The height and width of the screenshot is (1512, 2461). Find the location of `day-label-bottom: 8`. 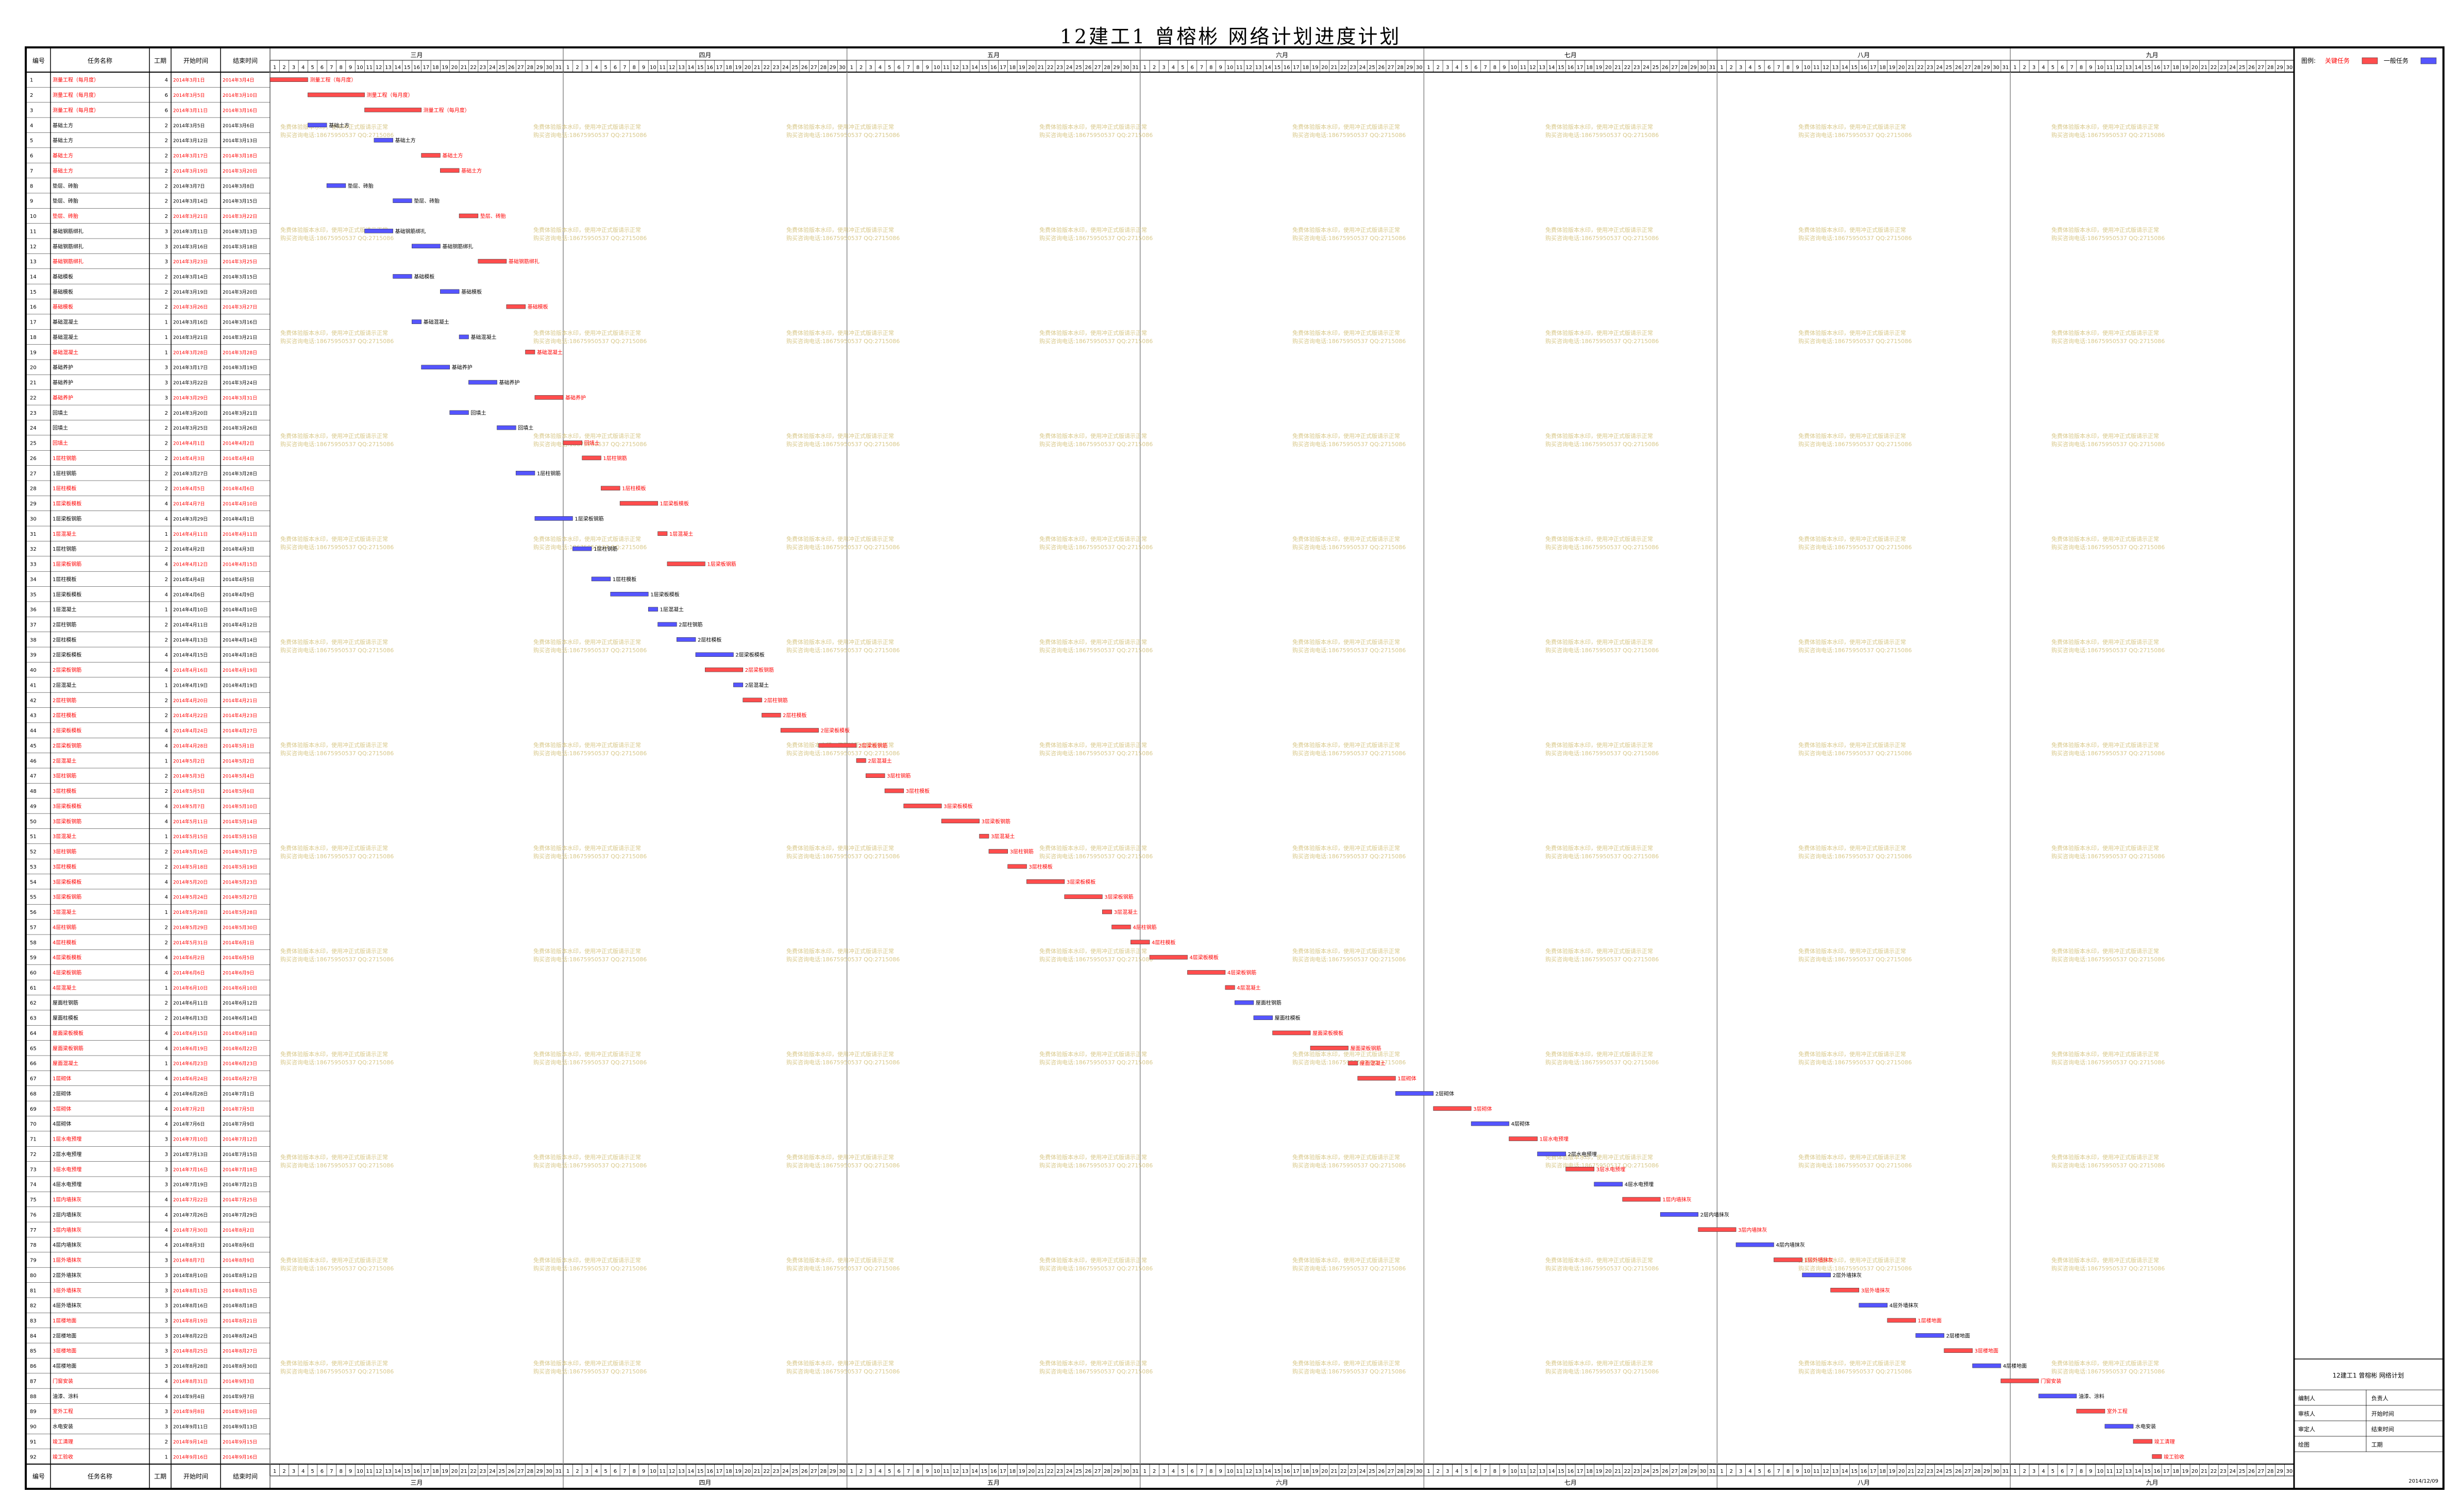

day-label-bottom: 8 is located at coordinates (1788, 1471).